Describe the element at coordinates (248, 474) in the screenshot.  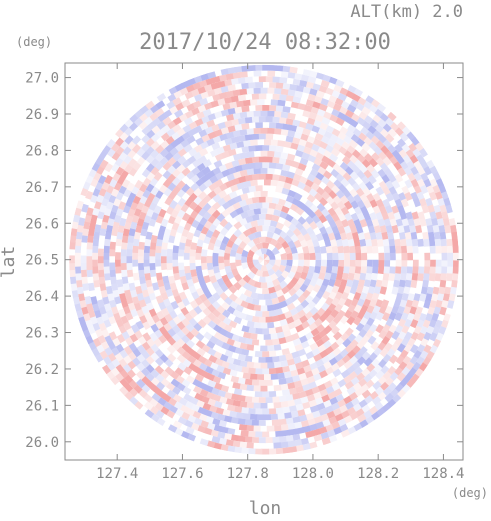
I see `x-tick-label: 127.8` at that location.